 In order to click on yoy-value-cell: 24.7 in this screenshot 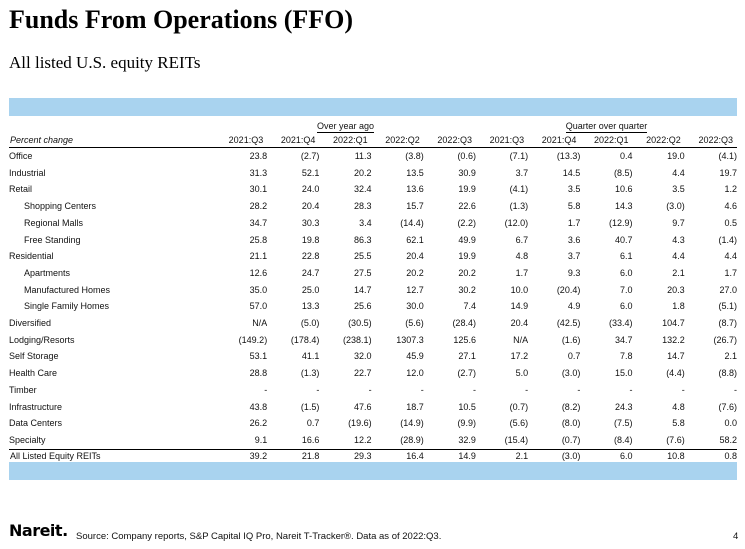, I will do `click(310, 272)`.